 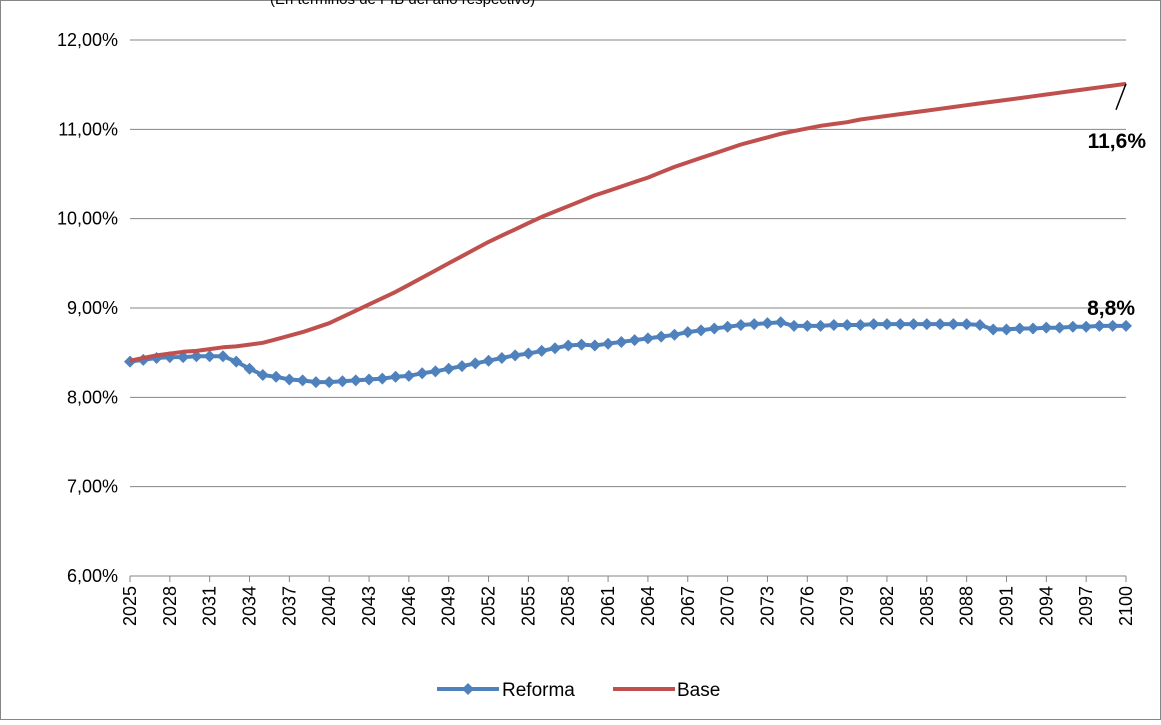 What do you see at coordinates (807, 606) in the screenshot?
I see `x-tick-label: 2076` at bounding box center [807, 606].